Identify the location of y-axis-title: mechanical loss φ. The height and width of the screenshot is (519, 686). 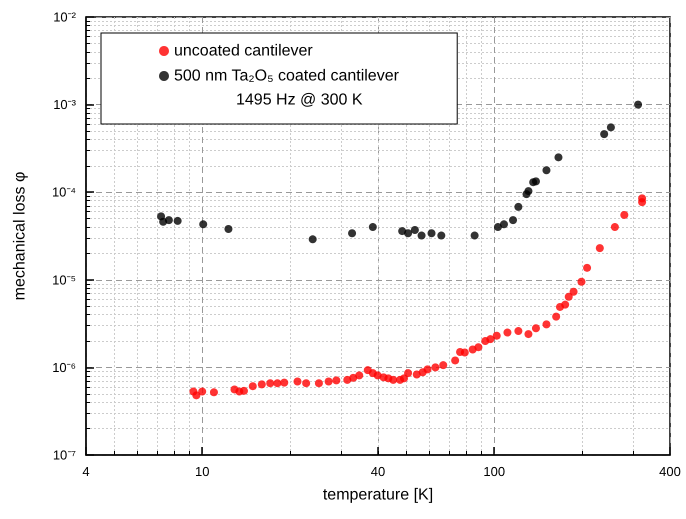
(20, 236).